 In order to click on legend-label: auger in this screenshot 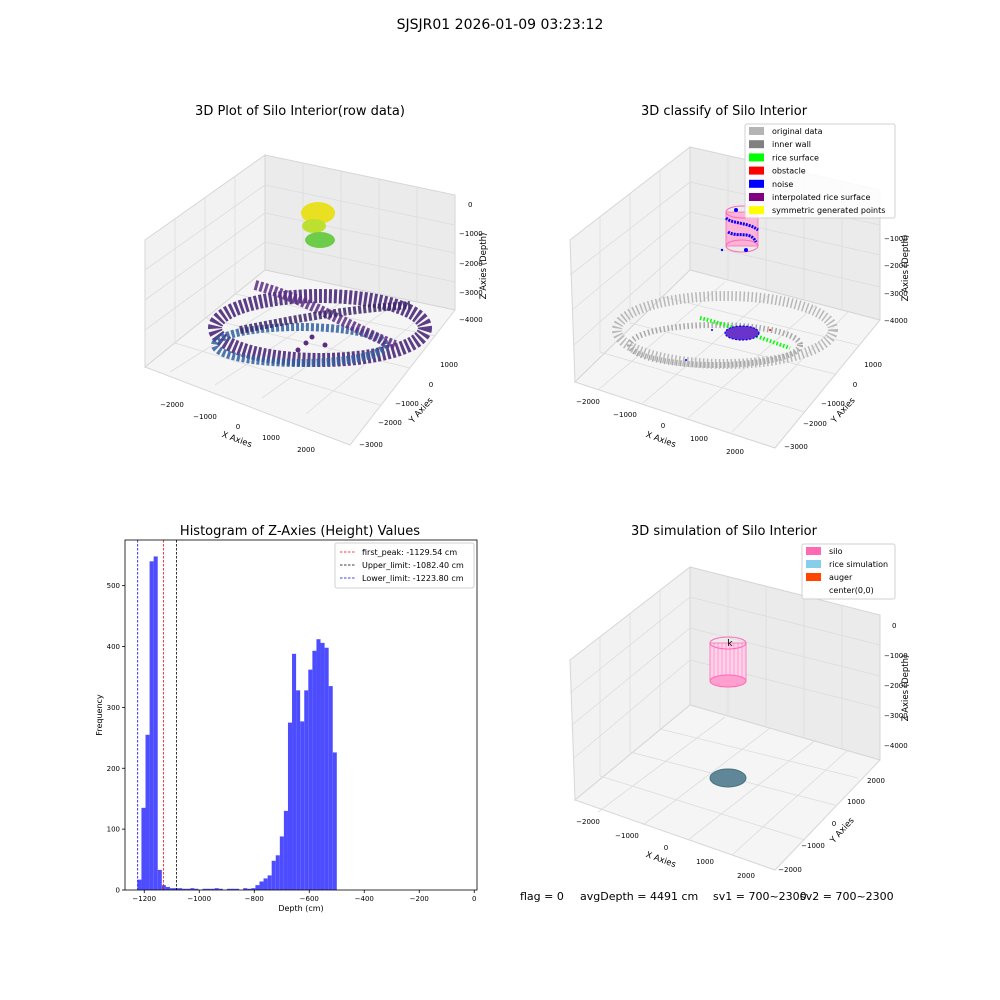, I will do `click(841, 577)`.